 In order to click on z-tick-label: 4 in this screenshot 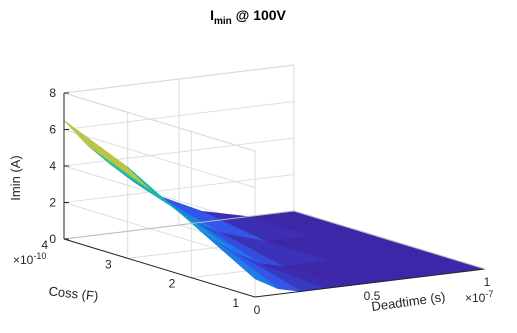, I will do `click(52, 166)`.